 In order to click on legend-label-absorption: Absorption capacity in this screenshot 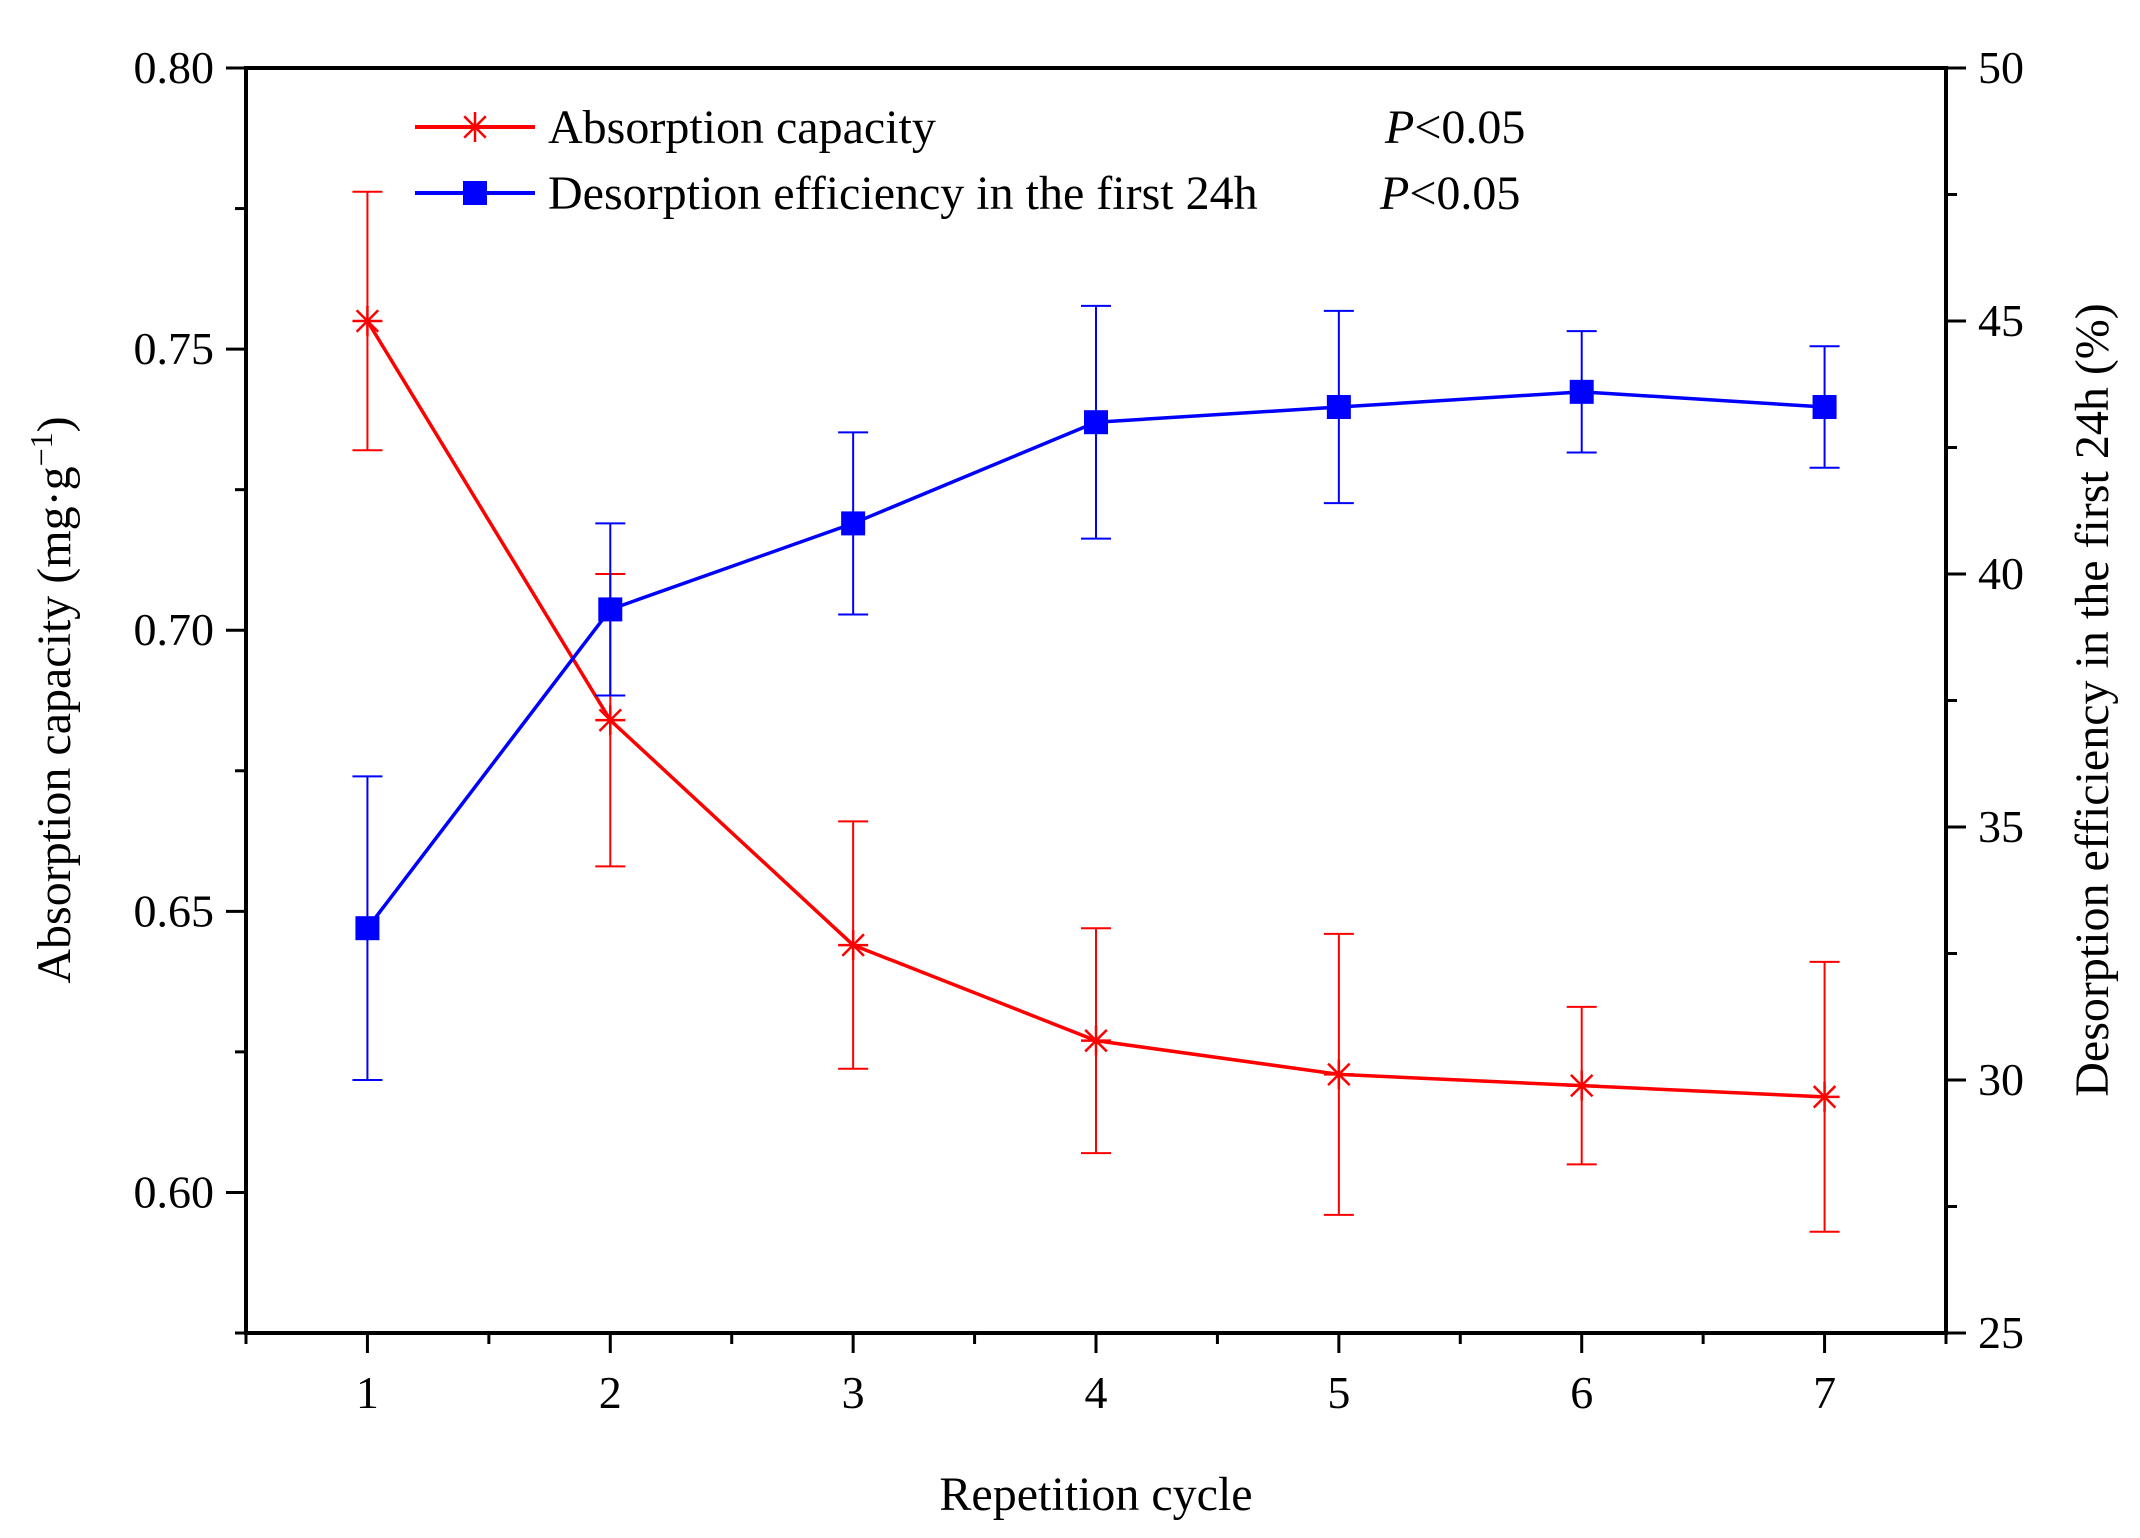, I will do `click(742, 127)`.